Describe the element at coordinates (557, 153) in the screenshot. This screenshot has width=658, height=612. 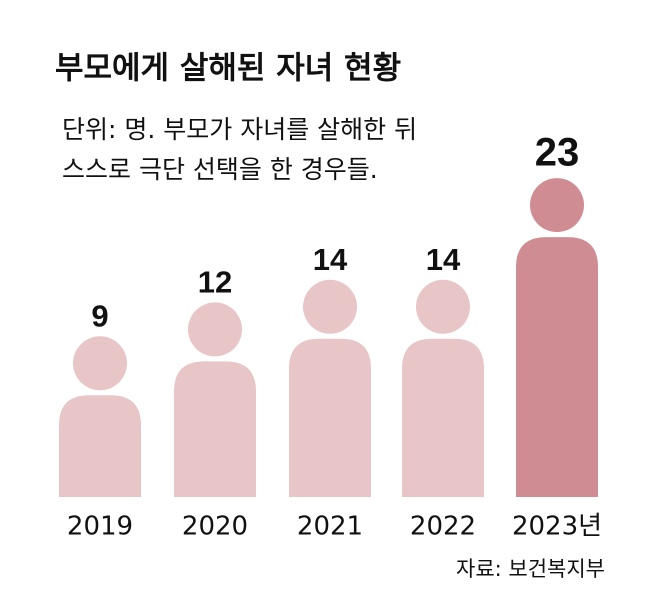
I see `value-label: 23` at that location.